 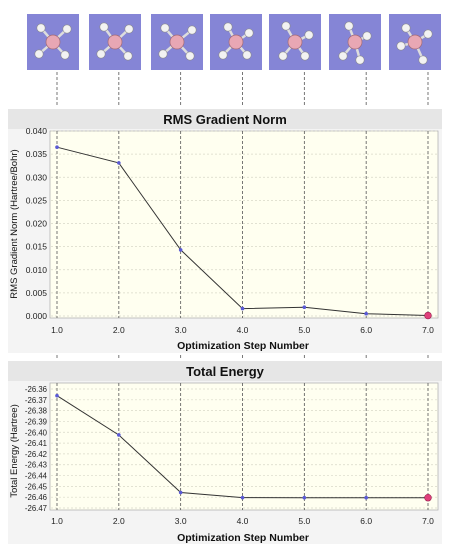 I want to click on y-tick-label: 0.035, so click(x=37, y=154).